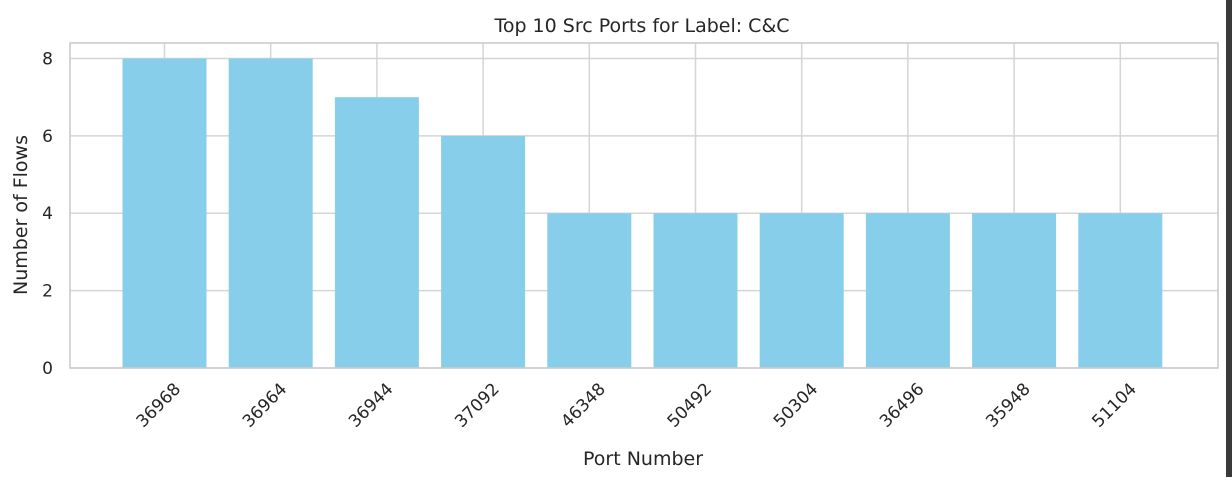 The width and height of the screenshot is (1232, 481). I want to click on y-tick-labels: 0 2 4 6 8, so click(47, 214).